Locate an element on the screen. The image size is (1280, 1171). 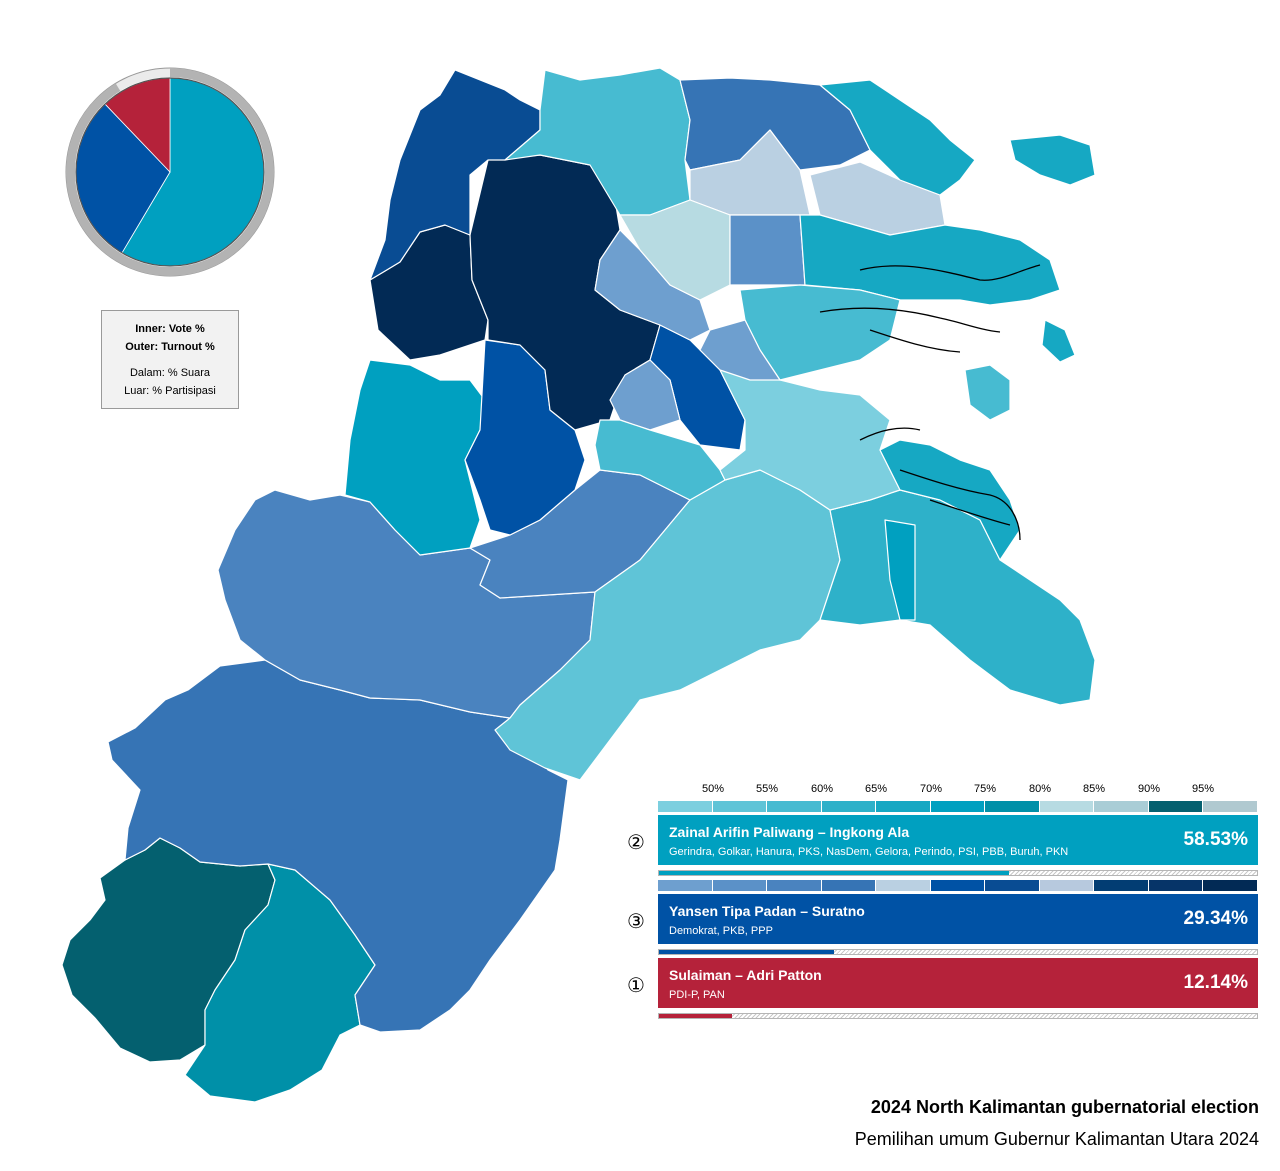
legend-outer-label: Outer: Turnout % is located at coordinates (170, 347).